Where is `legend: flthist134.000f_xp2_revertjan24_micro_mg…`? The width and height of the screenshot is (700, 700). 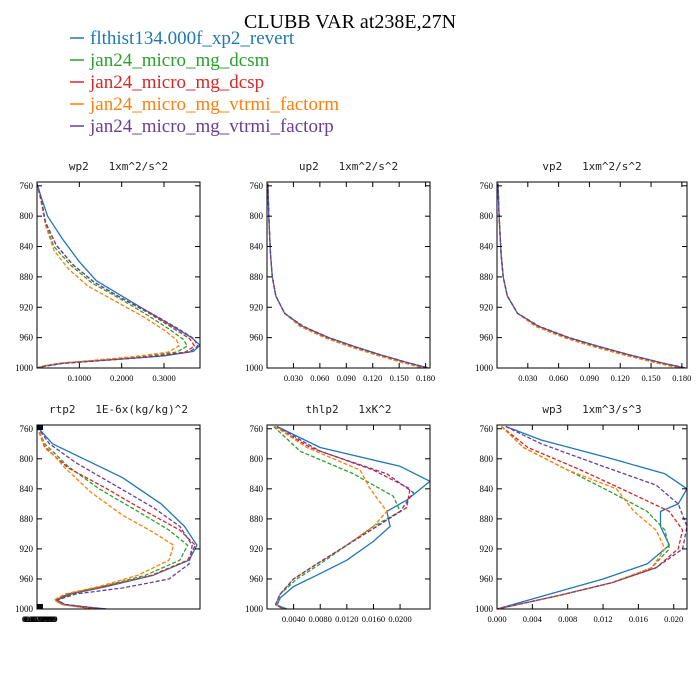 legend: flthist134.000f_xp2_revertjan24_micro_mg… is located at coordinates (204, 82).